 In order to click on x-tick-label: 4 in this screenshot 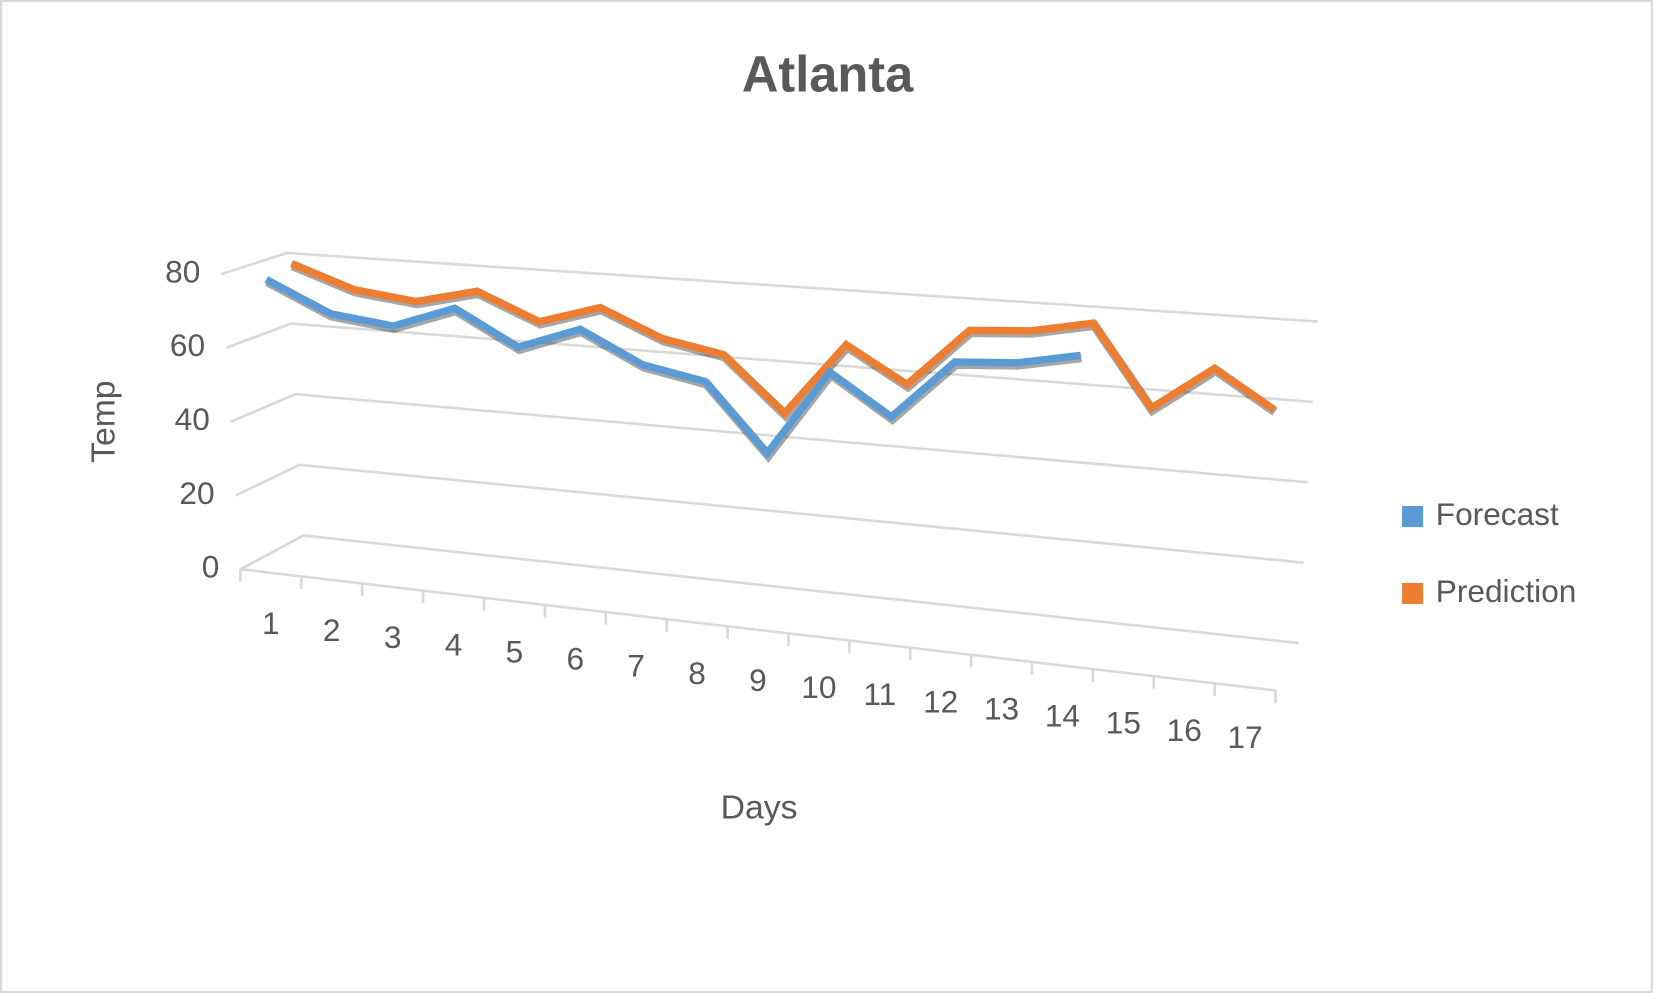, I will do `click(454, 644)`.